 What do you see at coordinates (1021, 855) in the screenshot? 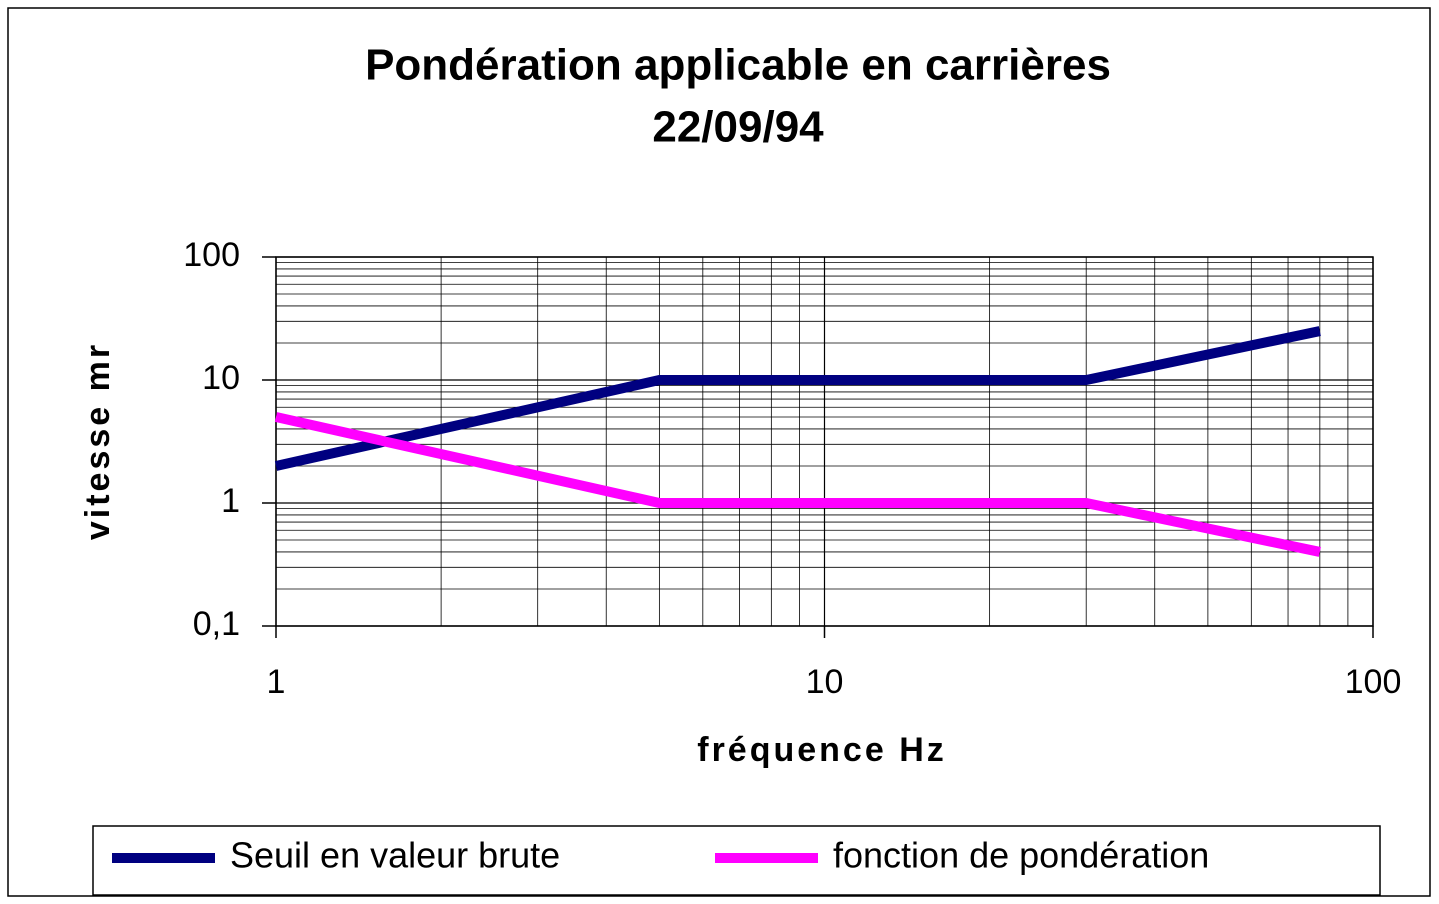
I see `legend-label: fonction de pondération` at bounding box center [1021, 855].